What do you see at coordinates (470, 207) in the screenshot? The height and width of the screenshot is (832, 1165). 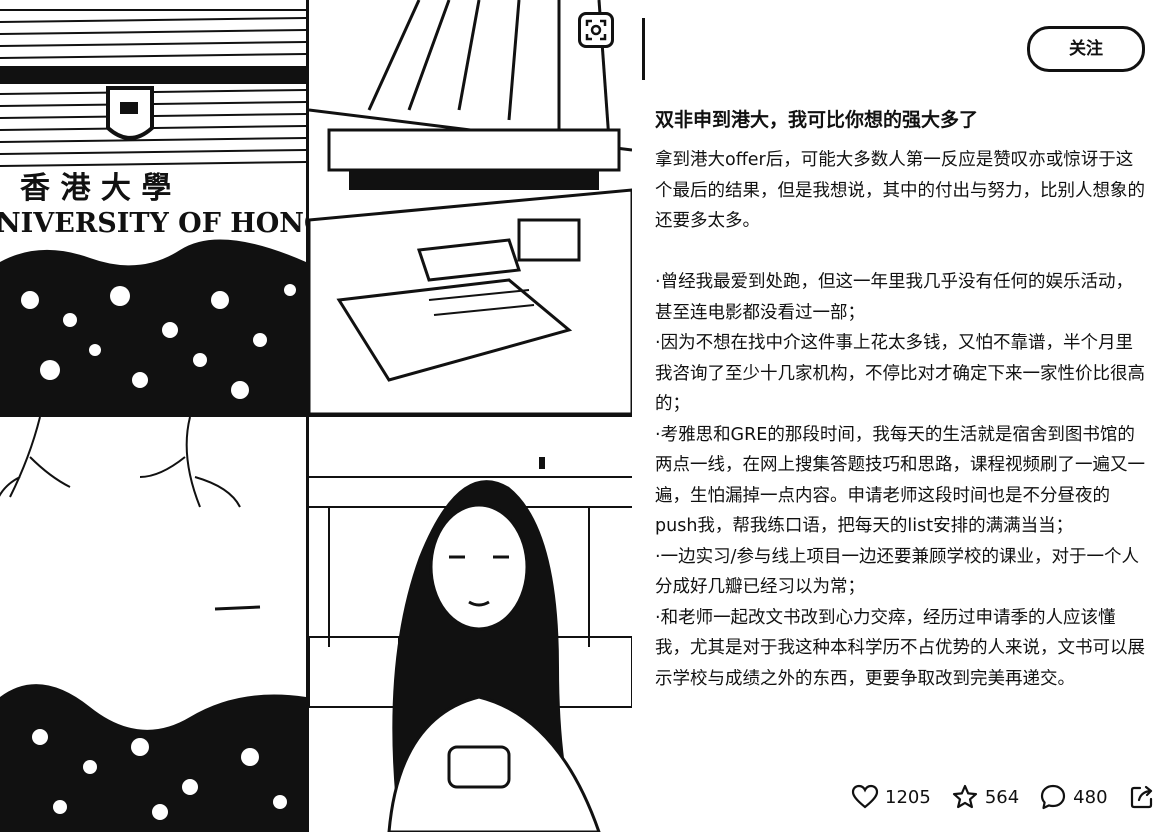 I see `library-desk-photo` at bounding box center [470, 207].